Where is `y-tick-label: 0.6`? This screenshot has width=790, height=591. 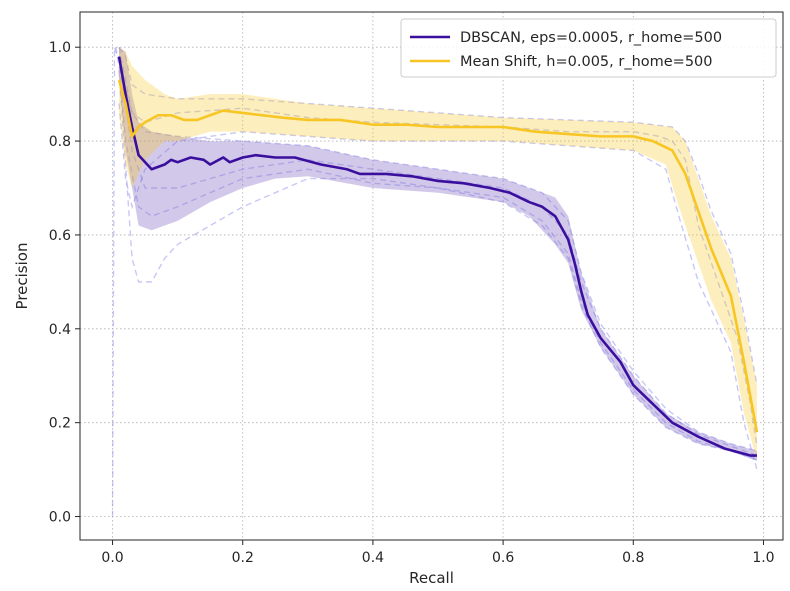
y-tick-label: 0.6 is located at coordinates (60, 236).